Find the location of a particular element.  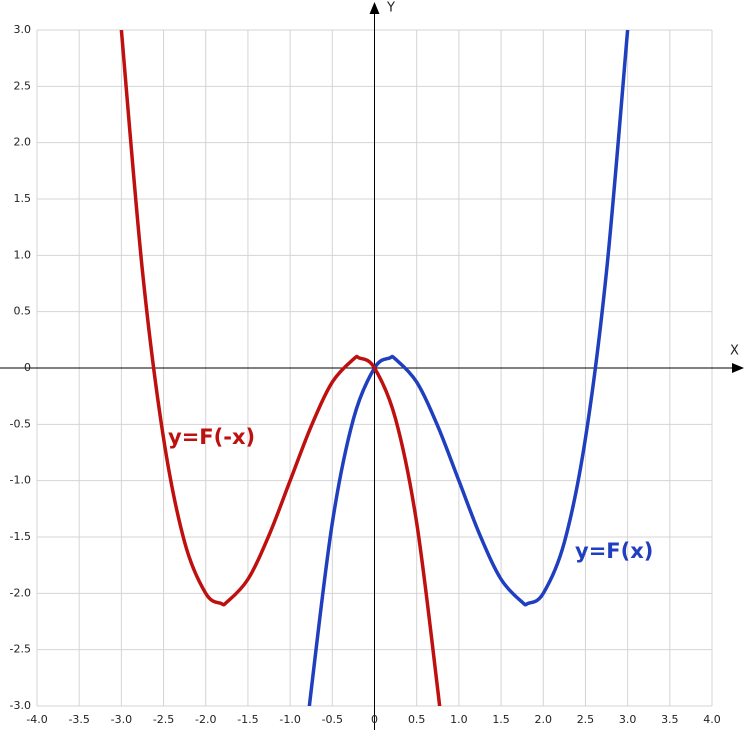

y-tick-label: 0.5 is located at coordinates (23, 311).